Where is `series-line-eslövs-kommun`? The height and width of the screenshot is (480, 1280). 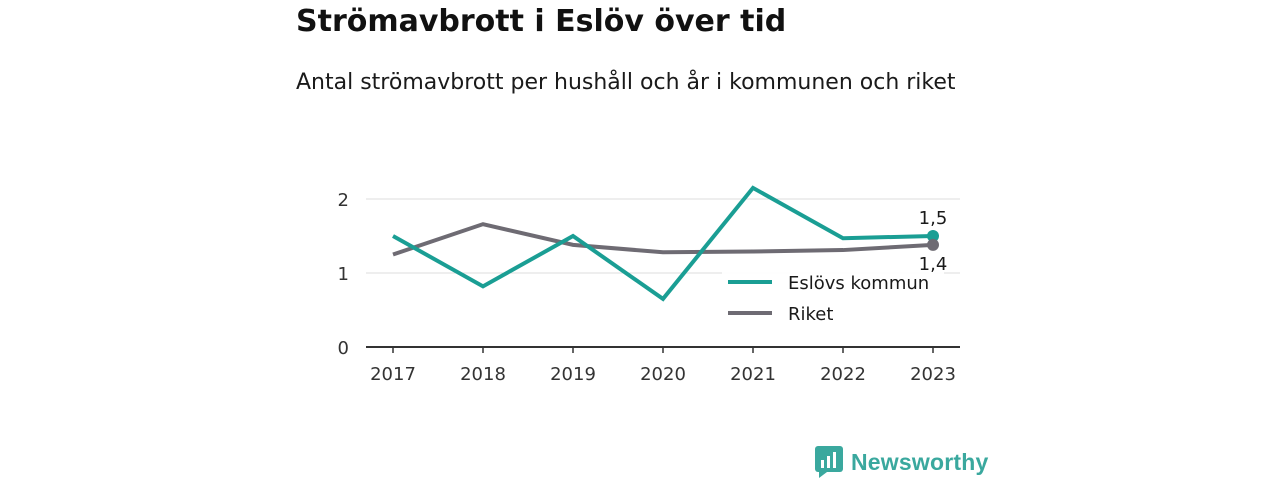
series-line-eslövs-kommun is located at coordinates (663, 243).